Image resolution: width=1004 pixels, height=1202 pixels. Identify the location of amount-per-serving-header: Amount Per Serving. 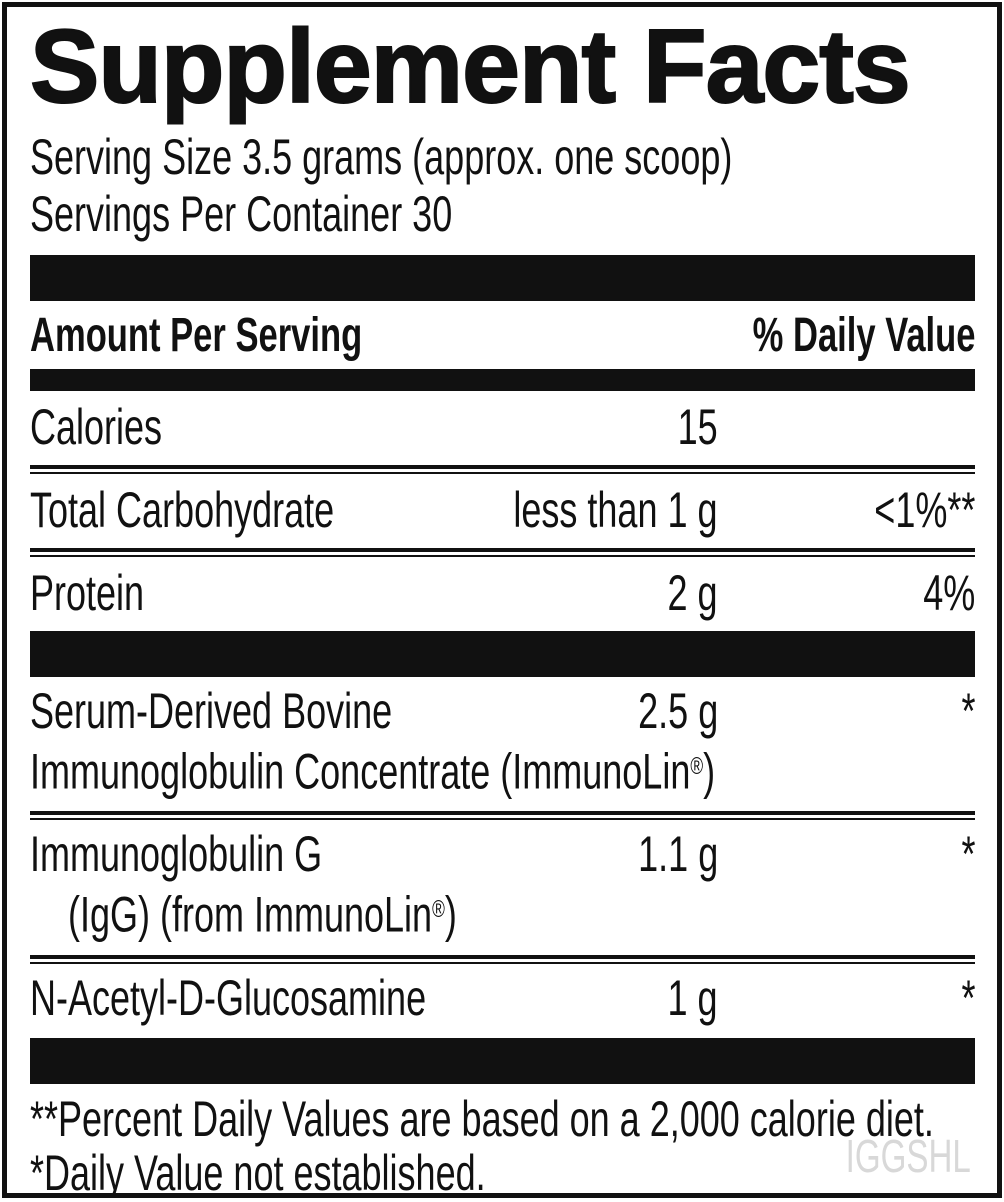
(196, 335).